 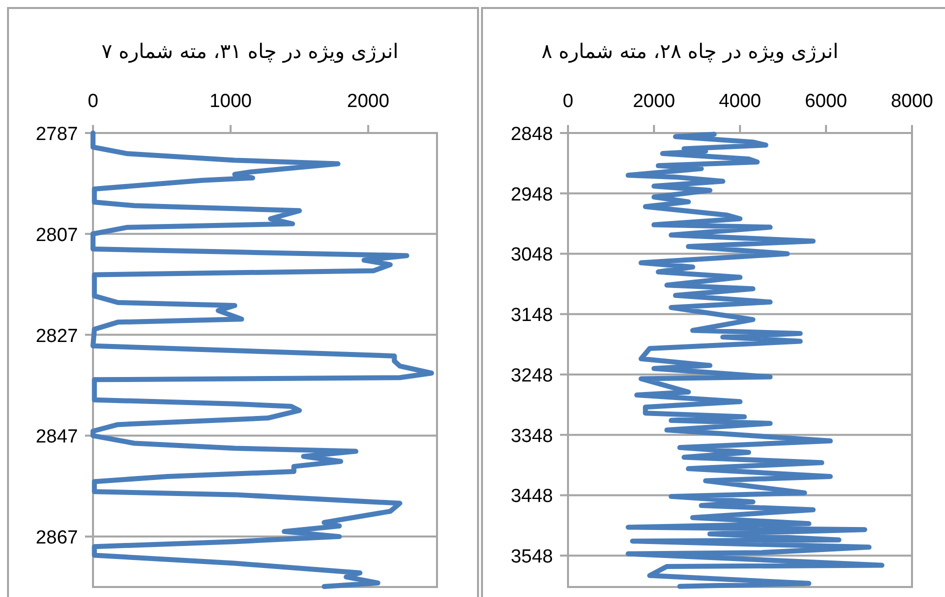 I want to click on chart-title: انرژی ویژه در چاه ۳۱، مته شماره ۷, so click(x=250, y=51).